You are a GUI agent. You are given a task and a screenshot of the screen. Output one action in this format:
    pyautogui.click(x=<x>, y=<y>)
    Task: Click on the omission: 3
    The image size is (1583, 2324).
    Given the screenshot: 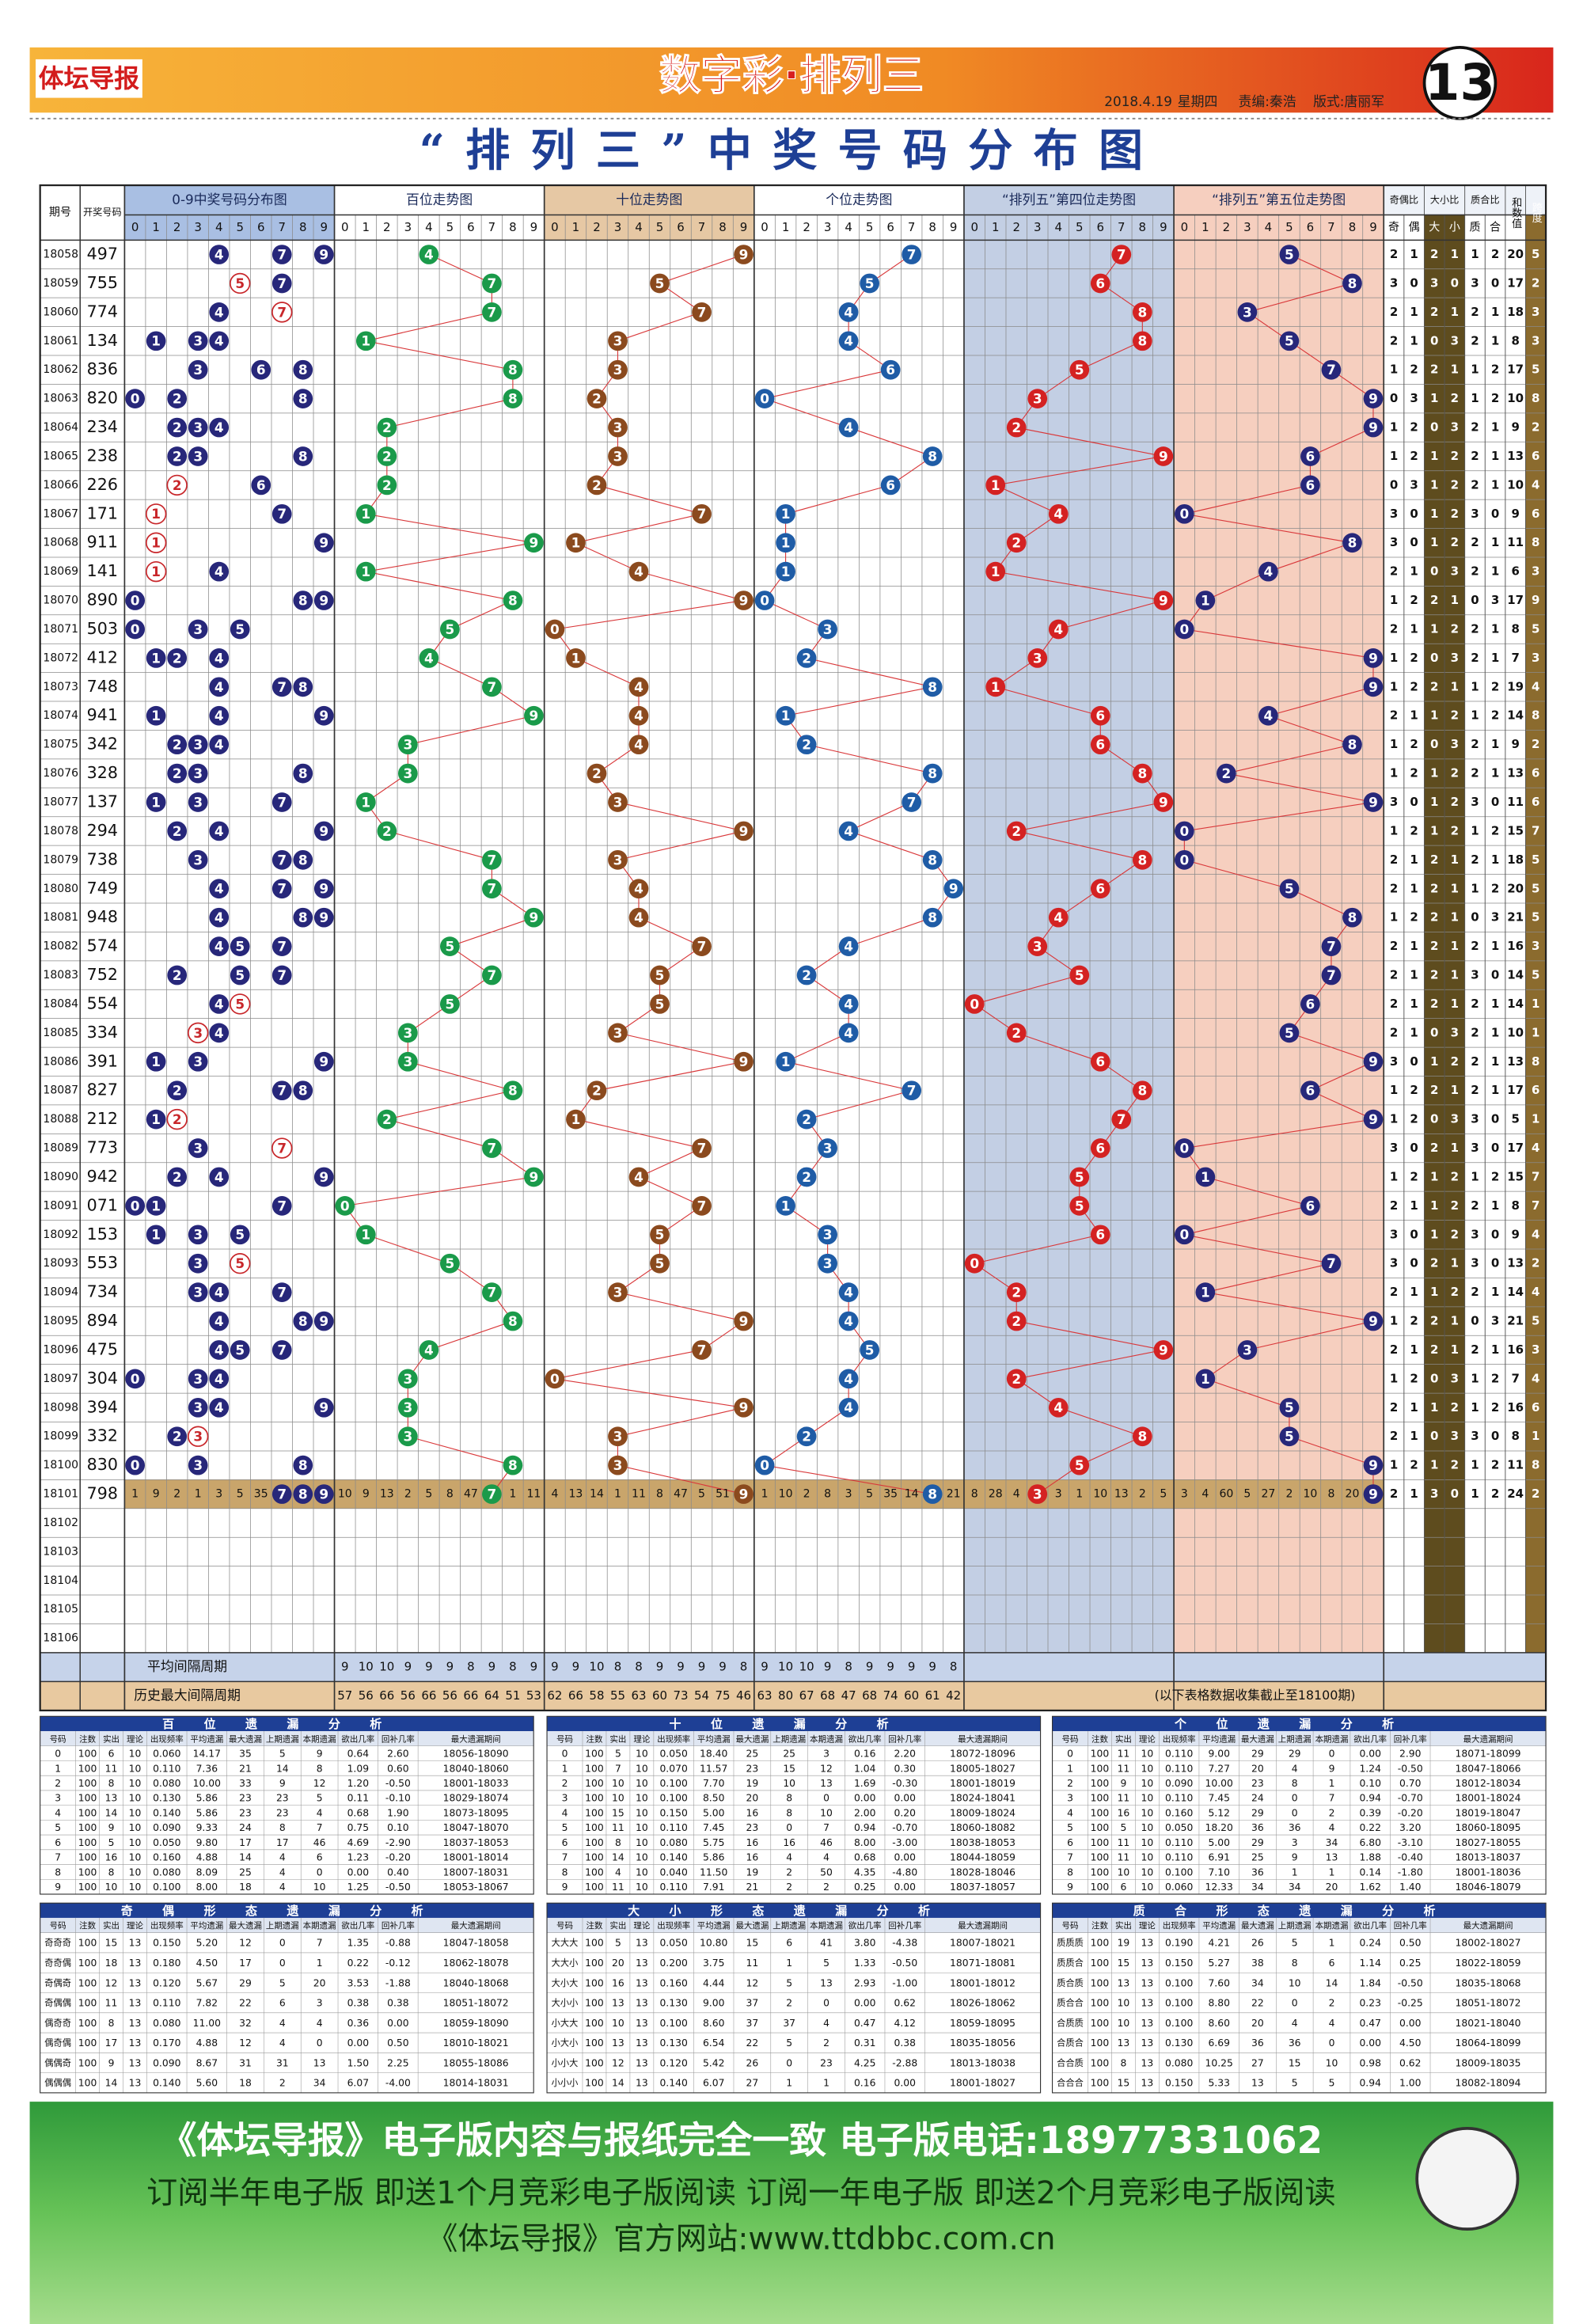 What is the action you would take?
    pyautogui.click(x=848, y=1495)
    